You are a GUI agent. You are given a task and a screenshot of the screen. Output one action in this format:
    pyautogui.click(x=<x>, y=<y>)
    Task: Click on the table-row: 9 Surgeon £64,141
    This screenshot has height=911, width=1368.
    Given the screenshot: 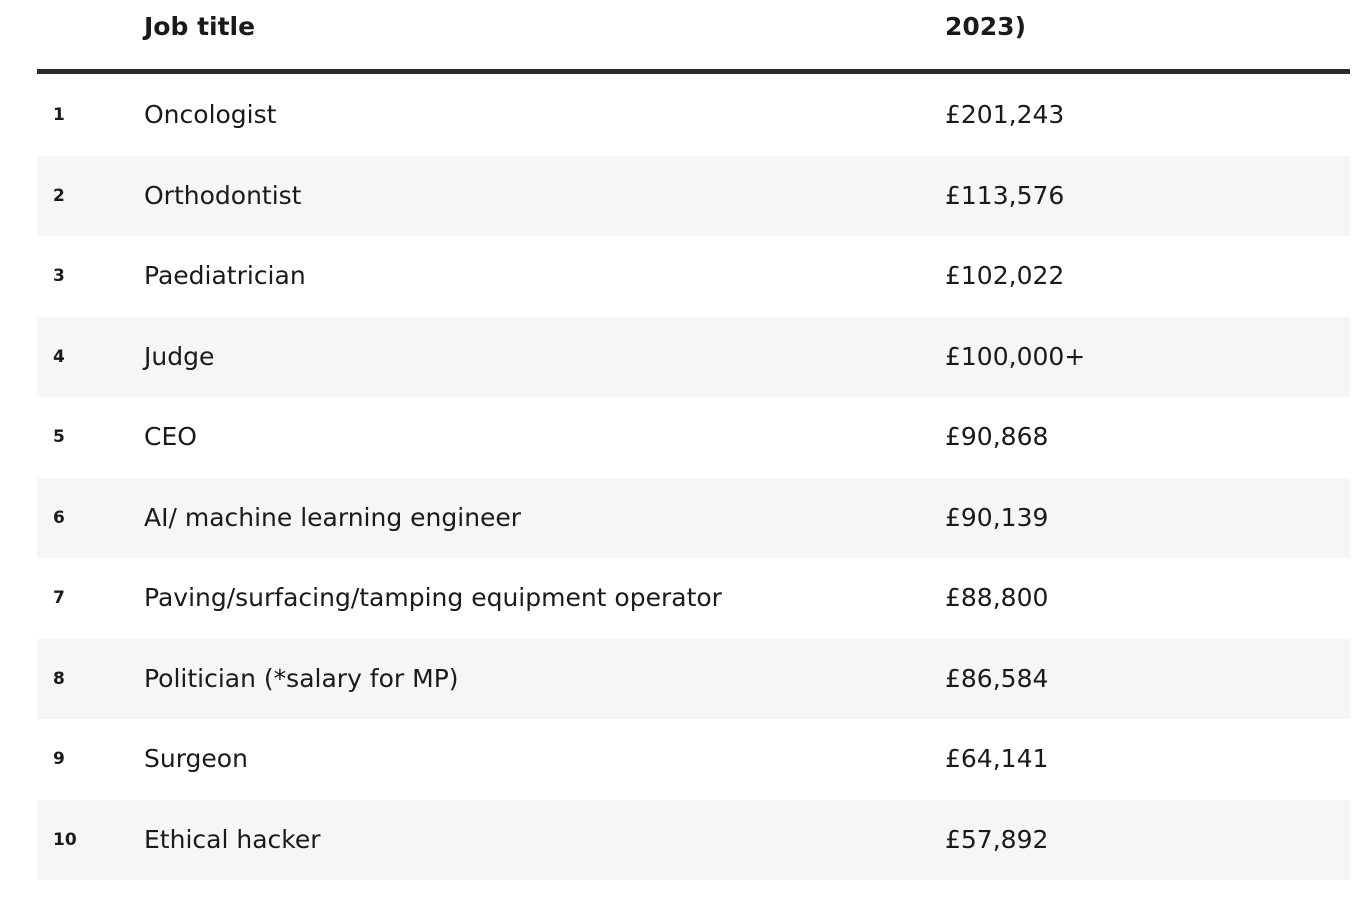 What is the action you would take?
    pyautogui.click(x=693, y=759)
    